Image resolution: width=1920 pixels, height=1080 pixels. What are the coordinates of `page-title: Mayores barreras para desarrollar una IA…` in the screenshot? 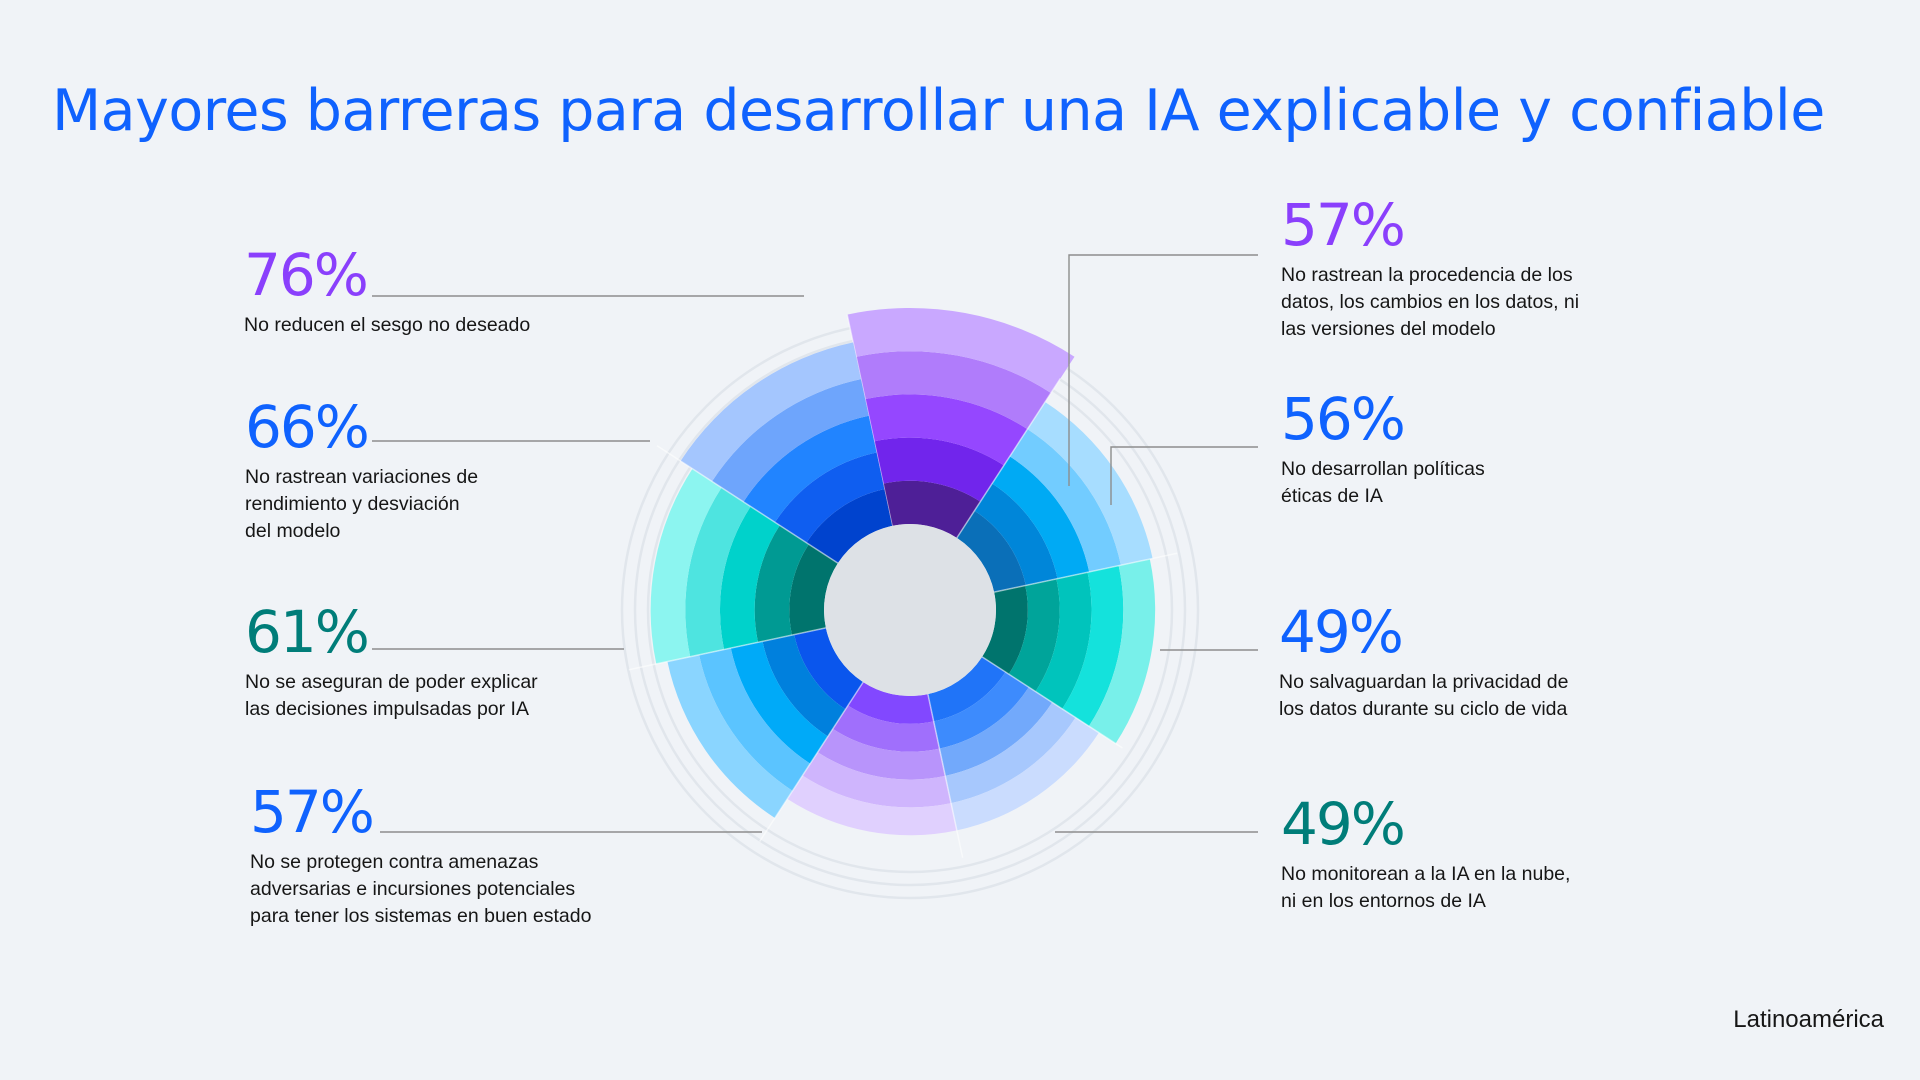 It's located at (938, 111).